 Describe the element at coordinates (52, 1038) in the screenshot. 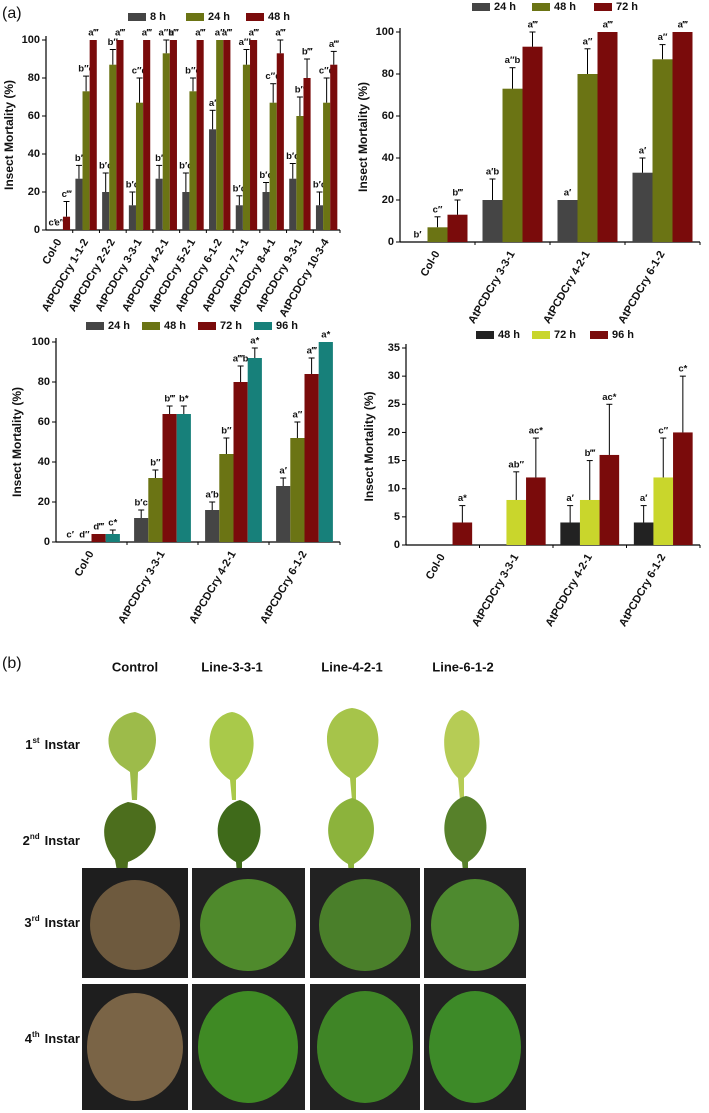

I see `row-label: 4th Instar` at that location.